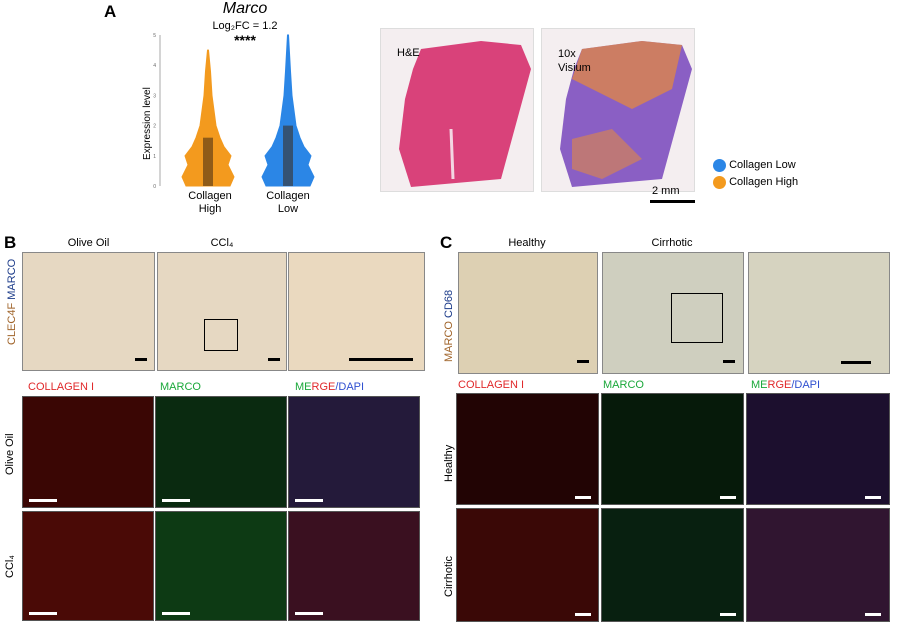 Image resolution: width=900 pixels, height=623 pixels. What do you see at coordinates (408, 53) in the screenshot?
I see `he-label: H&E` at bounding box center [408, 53].